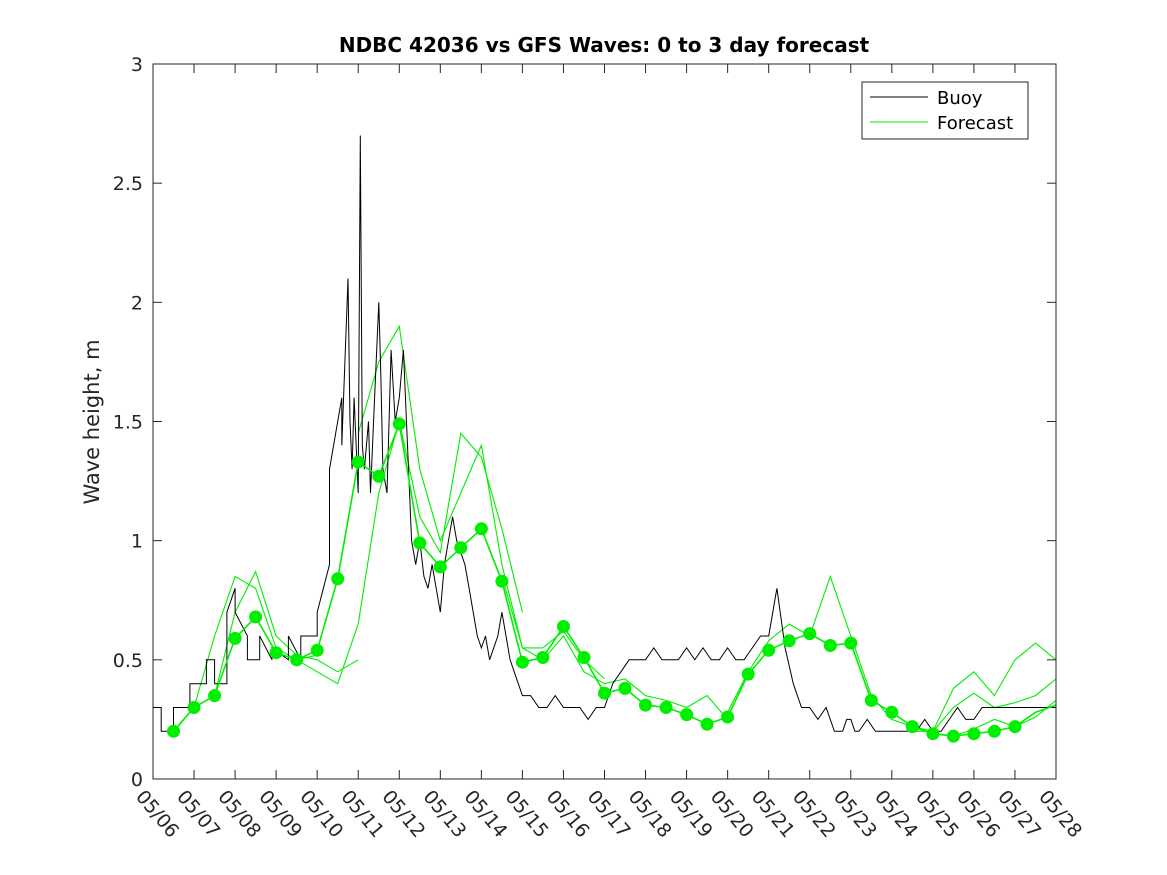 The width and height of the screenshot is (1167, 875). I want to click on y-axis-label: Wave height, m, so click(92, 421).